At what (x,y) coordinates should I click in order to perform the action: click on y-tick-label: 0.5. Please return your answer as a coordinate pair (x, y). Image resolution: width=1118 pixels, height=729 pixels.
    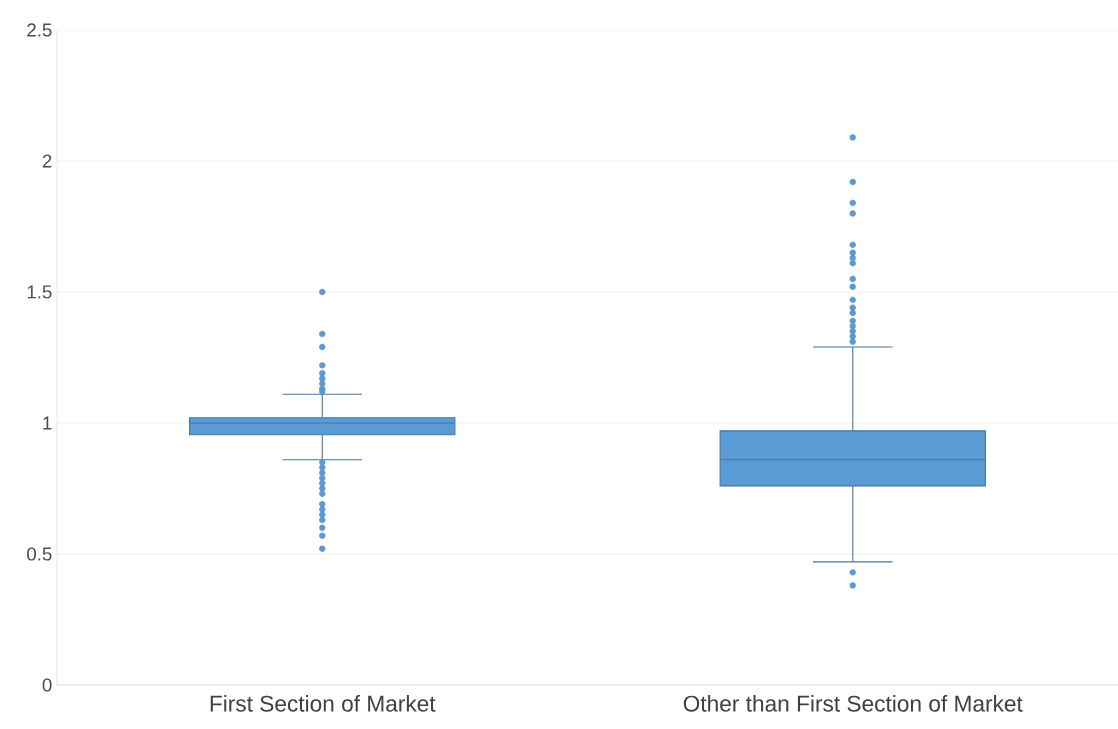
    Looking at the image, I should click on (39, 554).